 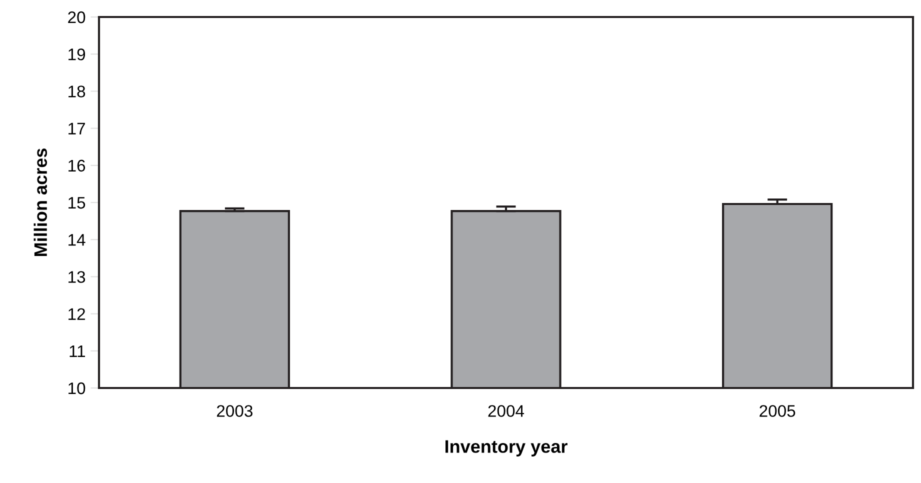 What do you see at coordinates (506, 411) in the screenshot?
I see `x-tick-label: 2004` at bounding box center [506, 411].